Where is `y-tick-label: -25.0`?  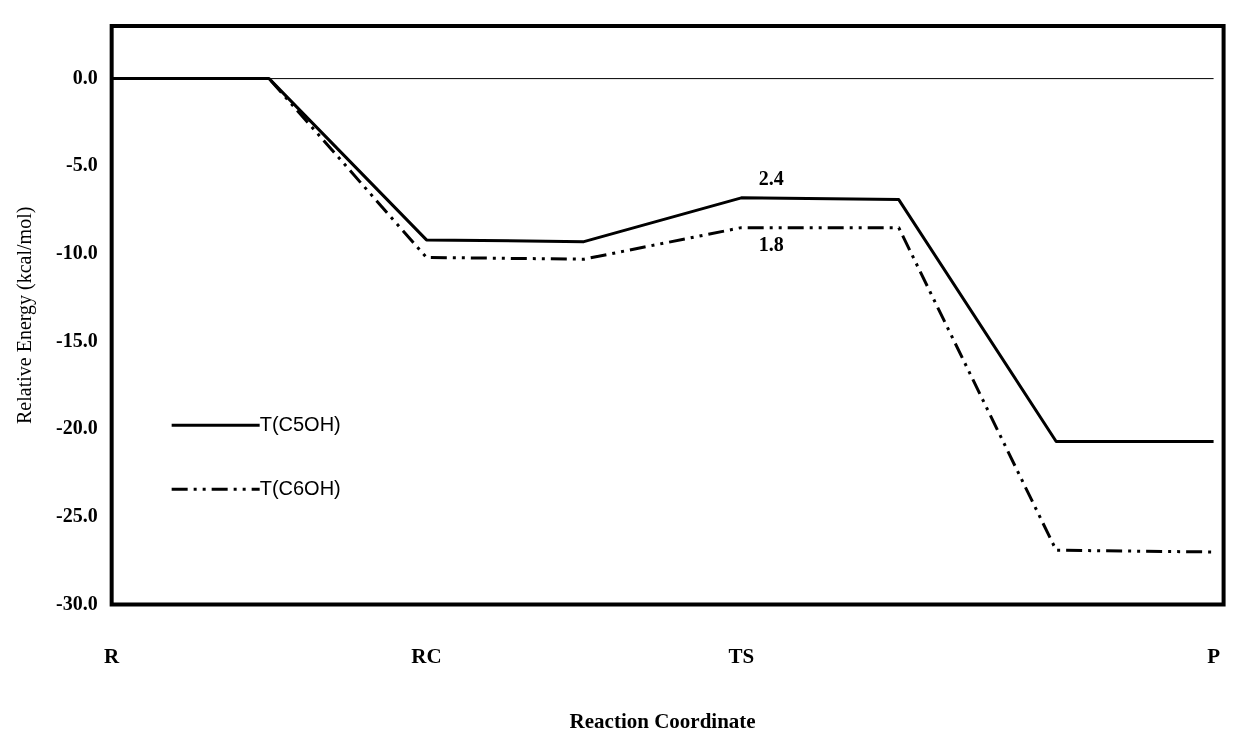
y-tick-label: -25.0 is located at coordinates (76, 515).